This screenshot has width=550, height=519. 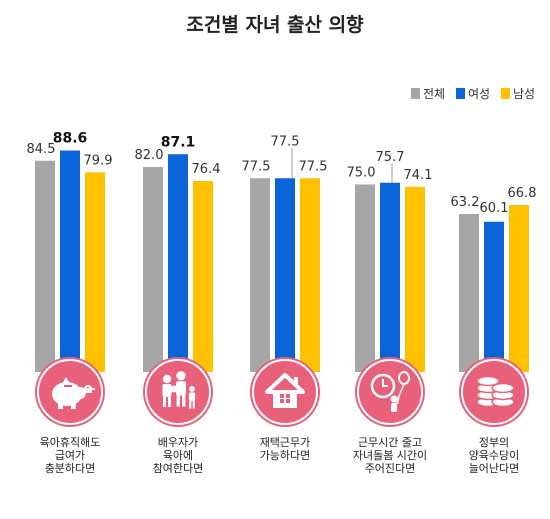 What do you see at coordinates (465, 202) in the screenshot?
I see `value-label-5-1: 63.2` at bounding box center [465, 202].